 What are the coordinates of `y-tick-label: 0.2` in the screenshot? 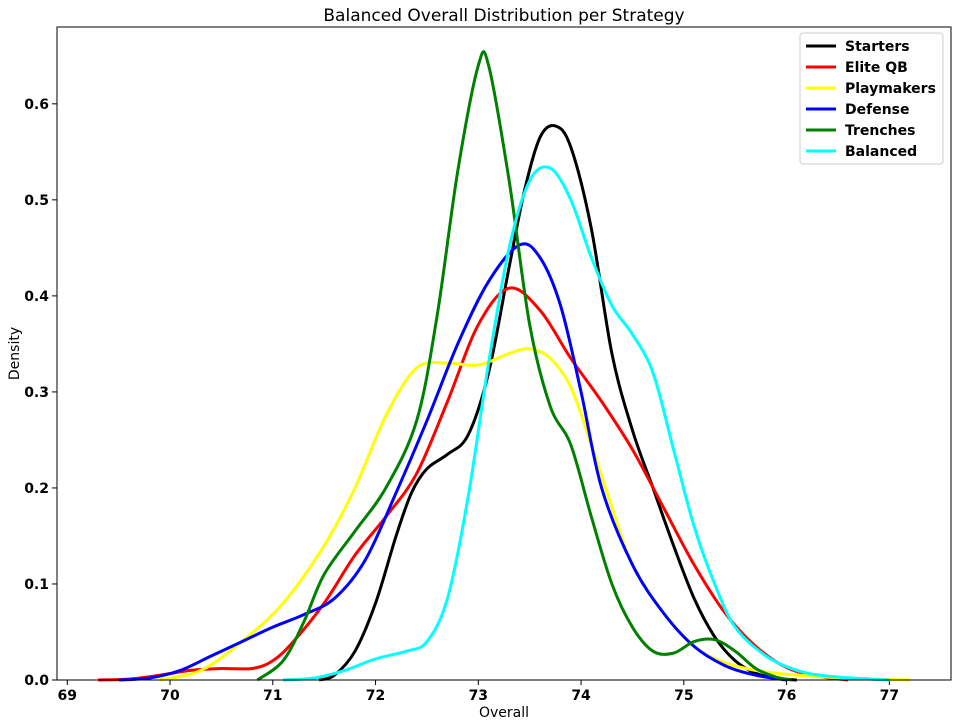 It's located at (36, 489).